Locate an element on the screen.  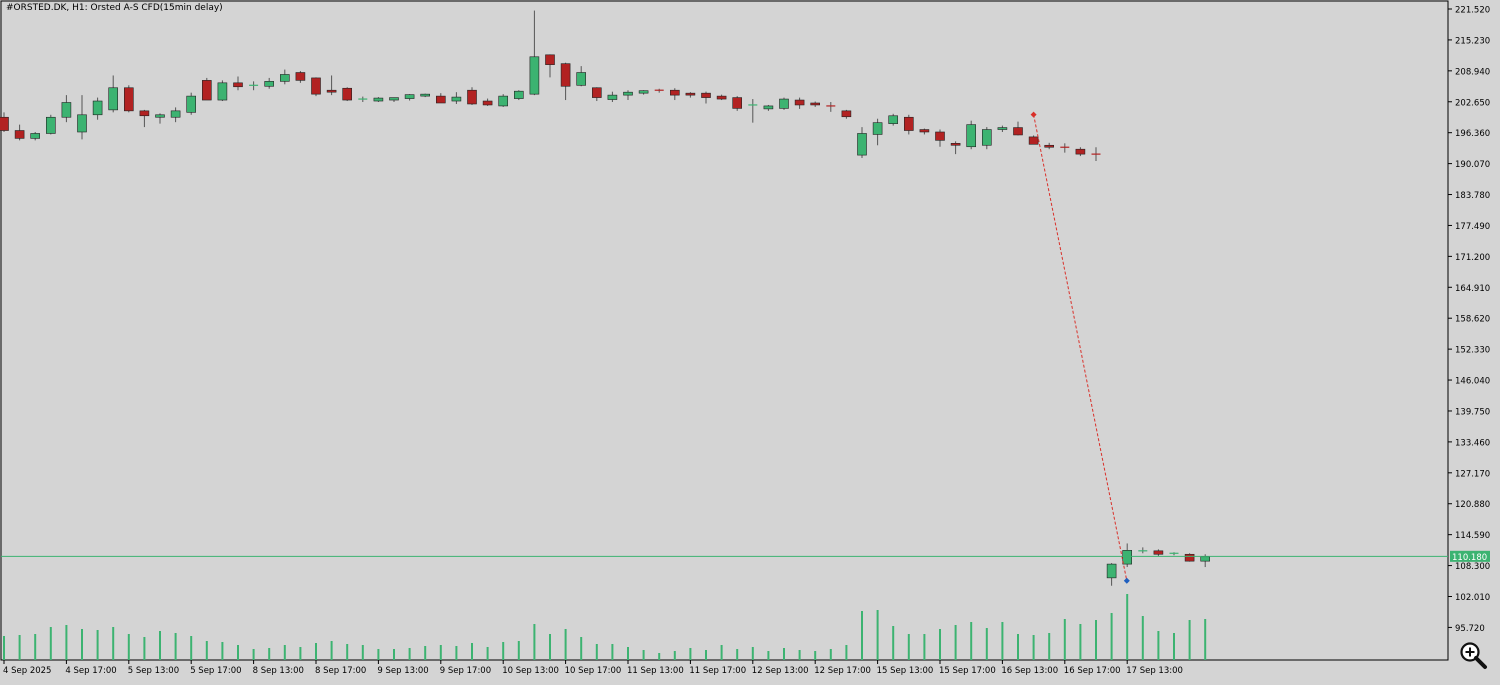
y-tick-label: 139.750 is located at coordinates (1472, 412).